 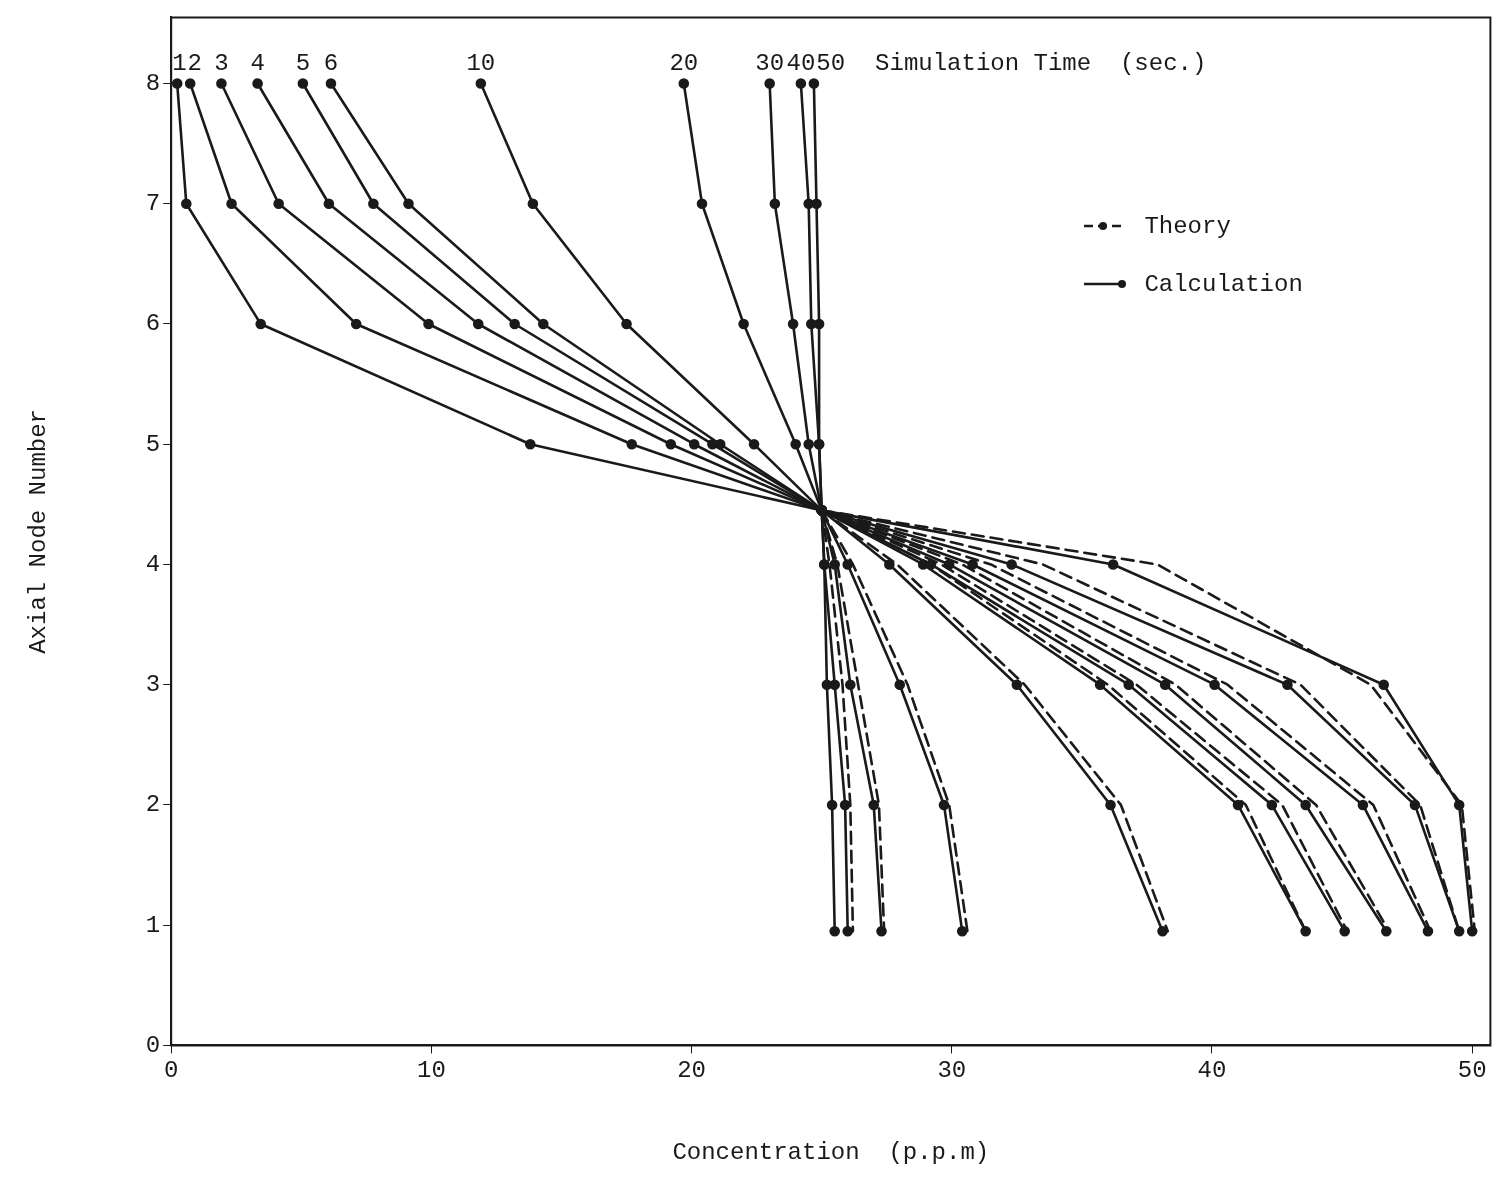 I want to click on y-tick-label: 4, so click(x=153, y=564).